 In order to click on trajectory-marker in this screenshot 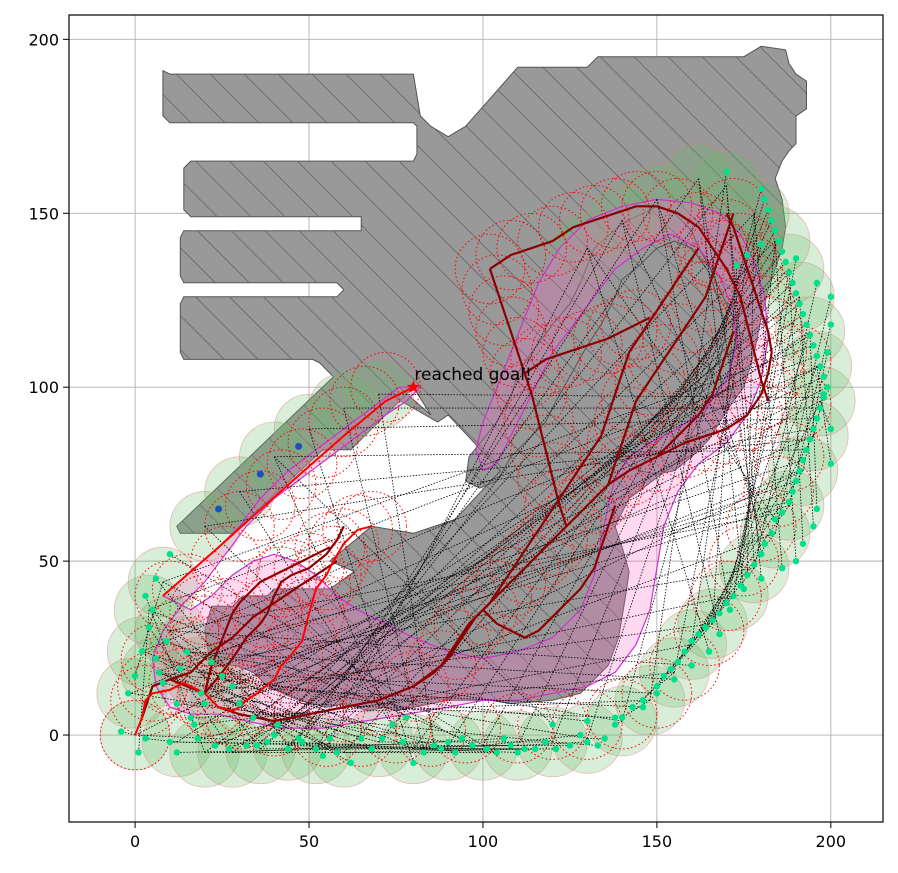, I will do `click(299, 446)`.